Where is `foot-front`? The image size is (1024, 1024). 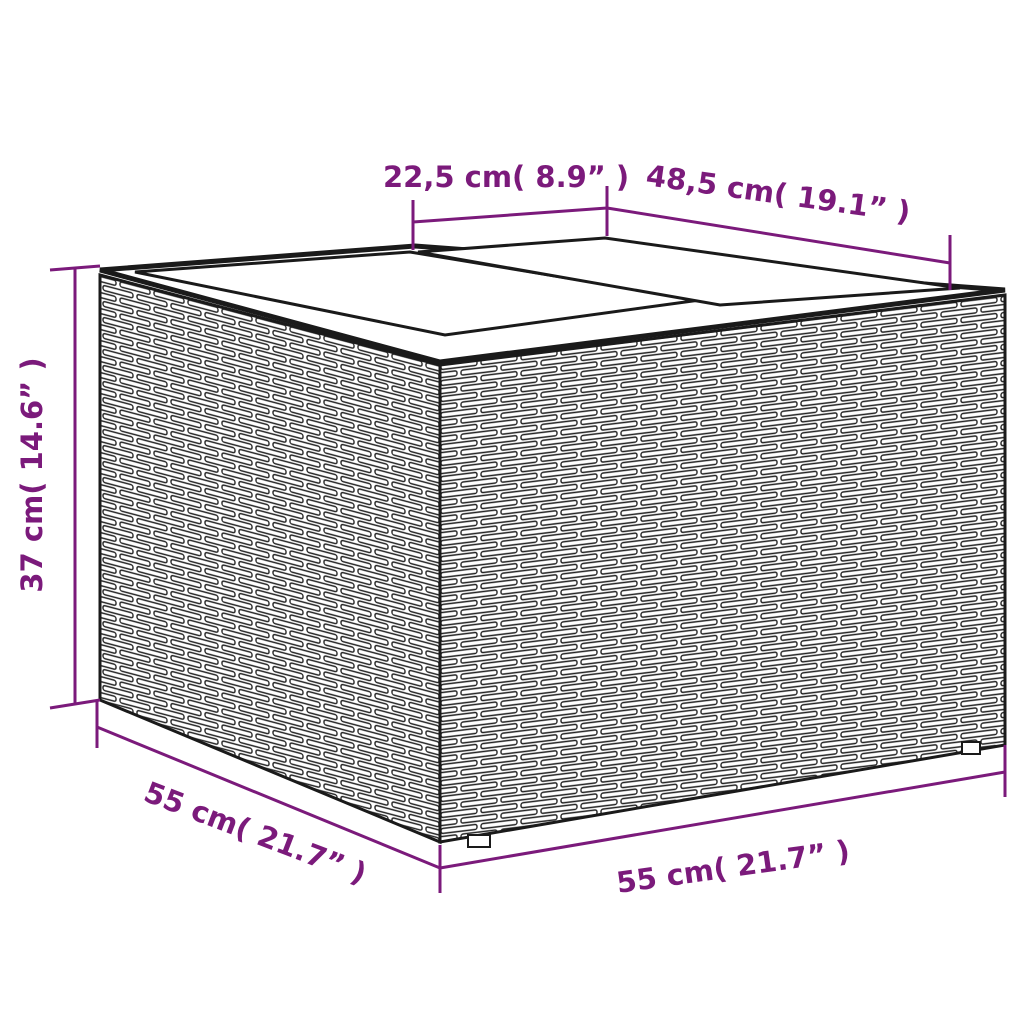
foot-front is located at coordinates (479, 841).